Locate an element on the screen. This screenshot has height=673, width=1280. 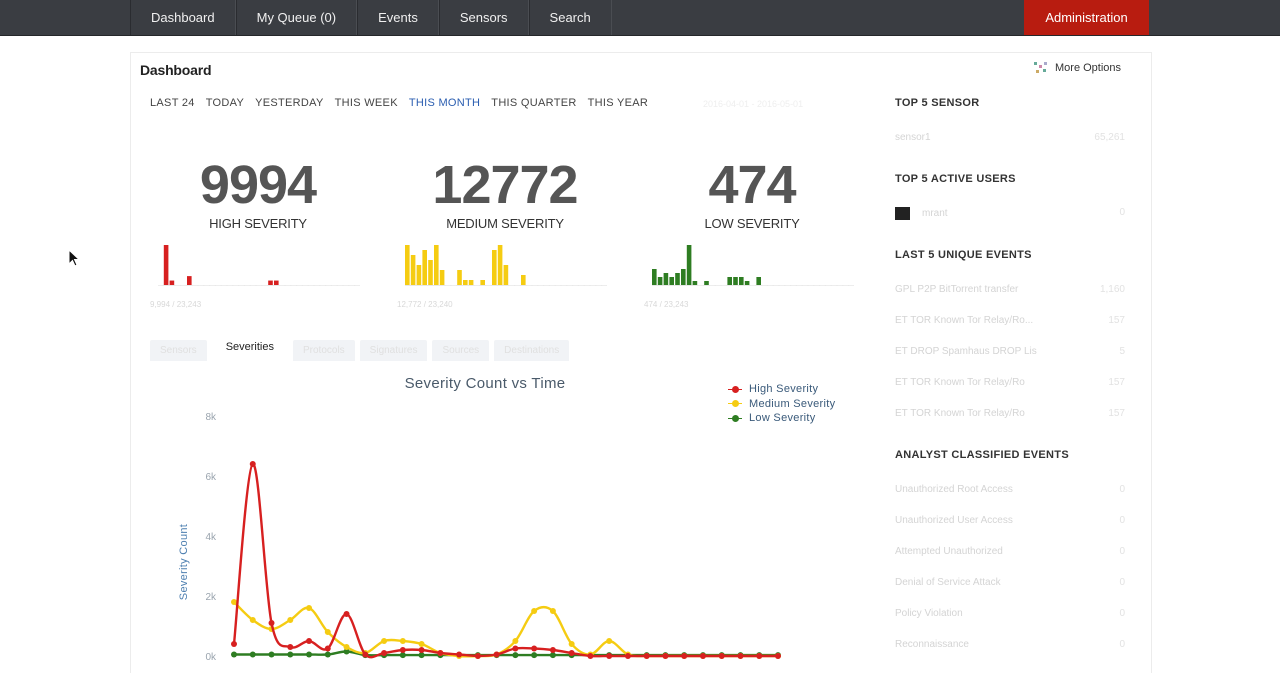
classified-row: Unauthorized Root Access 0 is located at coordinates (1010, 489).